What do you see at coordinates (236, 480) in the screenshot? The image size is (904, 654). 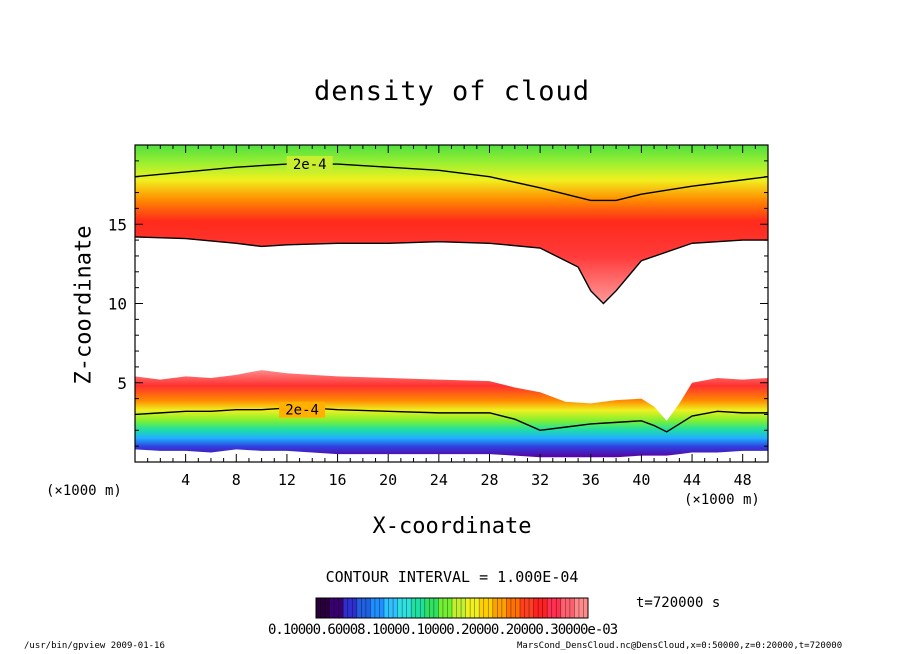 I see `x-tick-label: 8` at bounding box center [236, 480].